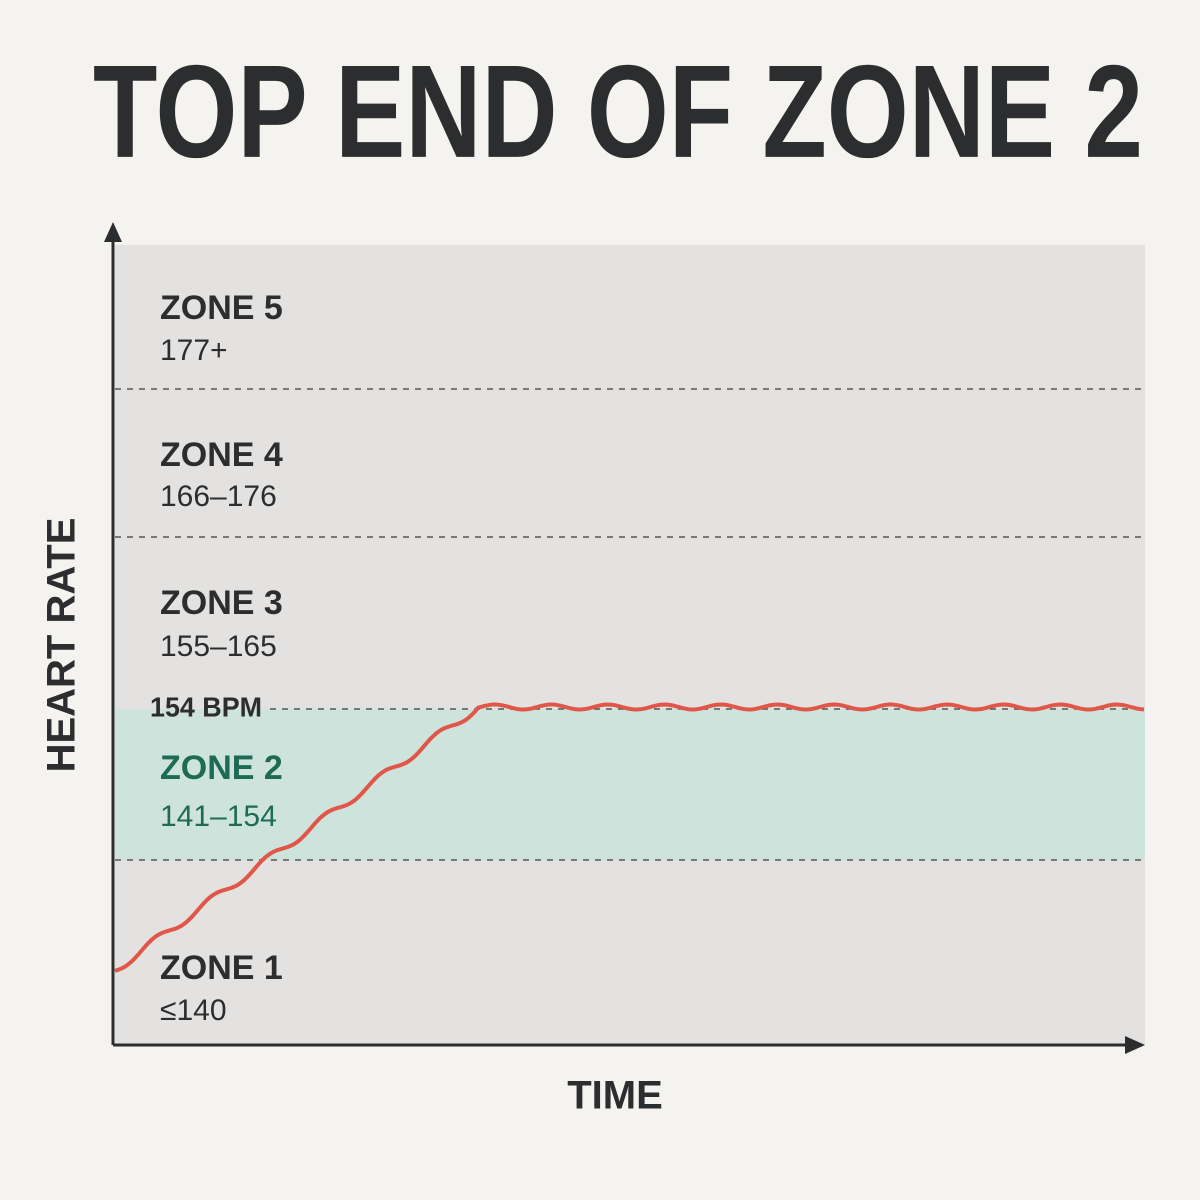  What do you see at coordinates (1135, 1045) in the screenshot?
I see `x-arrow` at bounding box center [1135, 1045].